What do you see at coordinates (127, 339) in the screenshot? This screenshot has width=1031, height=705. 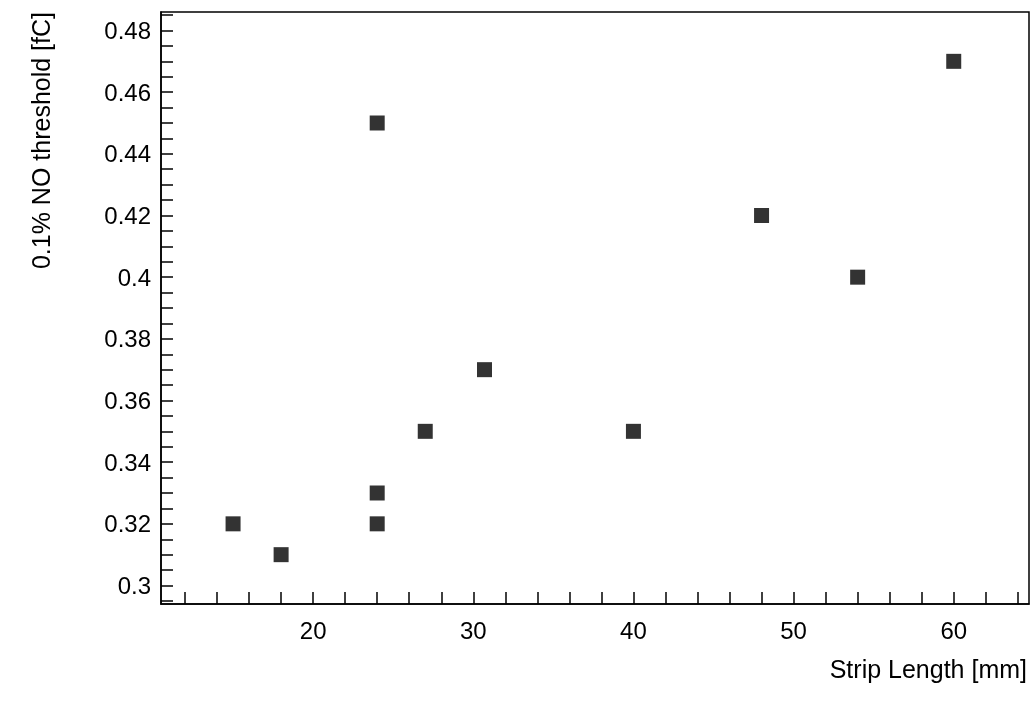 I see `y-tick-label: 0.38` at bounding box center [127, 339].